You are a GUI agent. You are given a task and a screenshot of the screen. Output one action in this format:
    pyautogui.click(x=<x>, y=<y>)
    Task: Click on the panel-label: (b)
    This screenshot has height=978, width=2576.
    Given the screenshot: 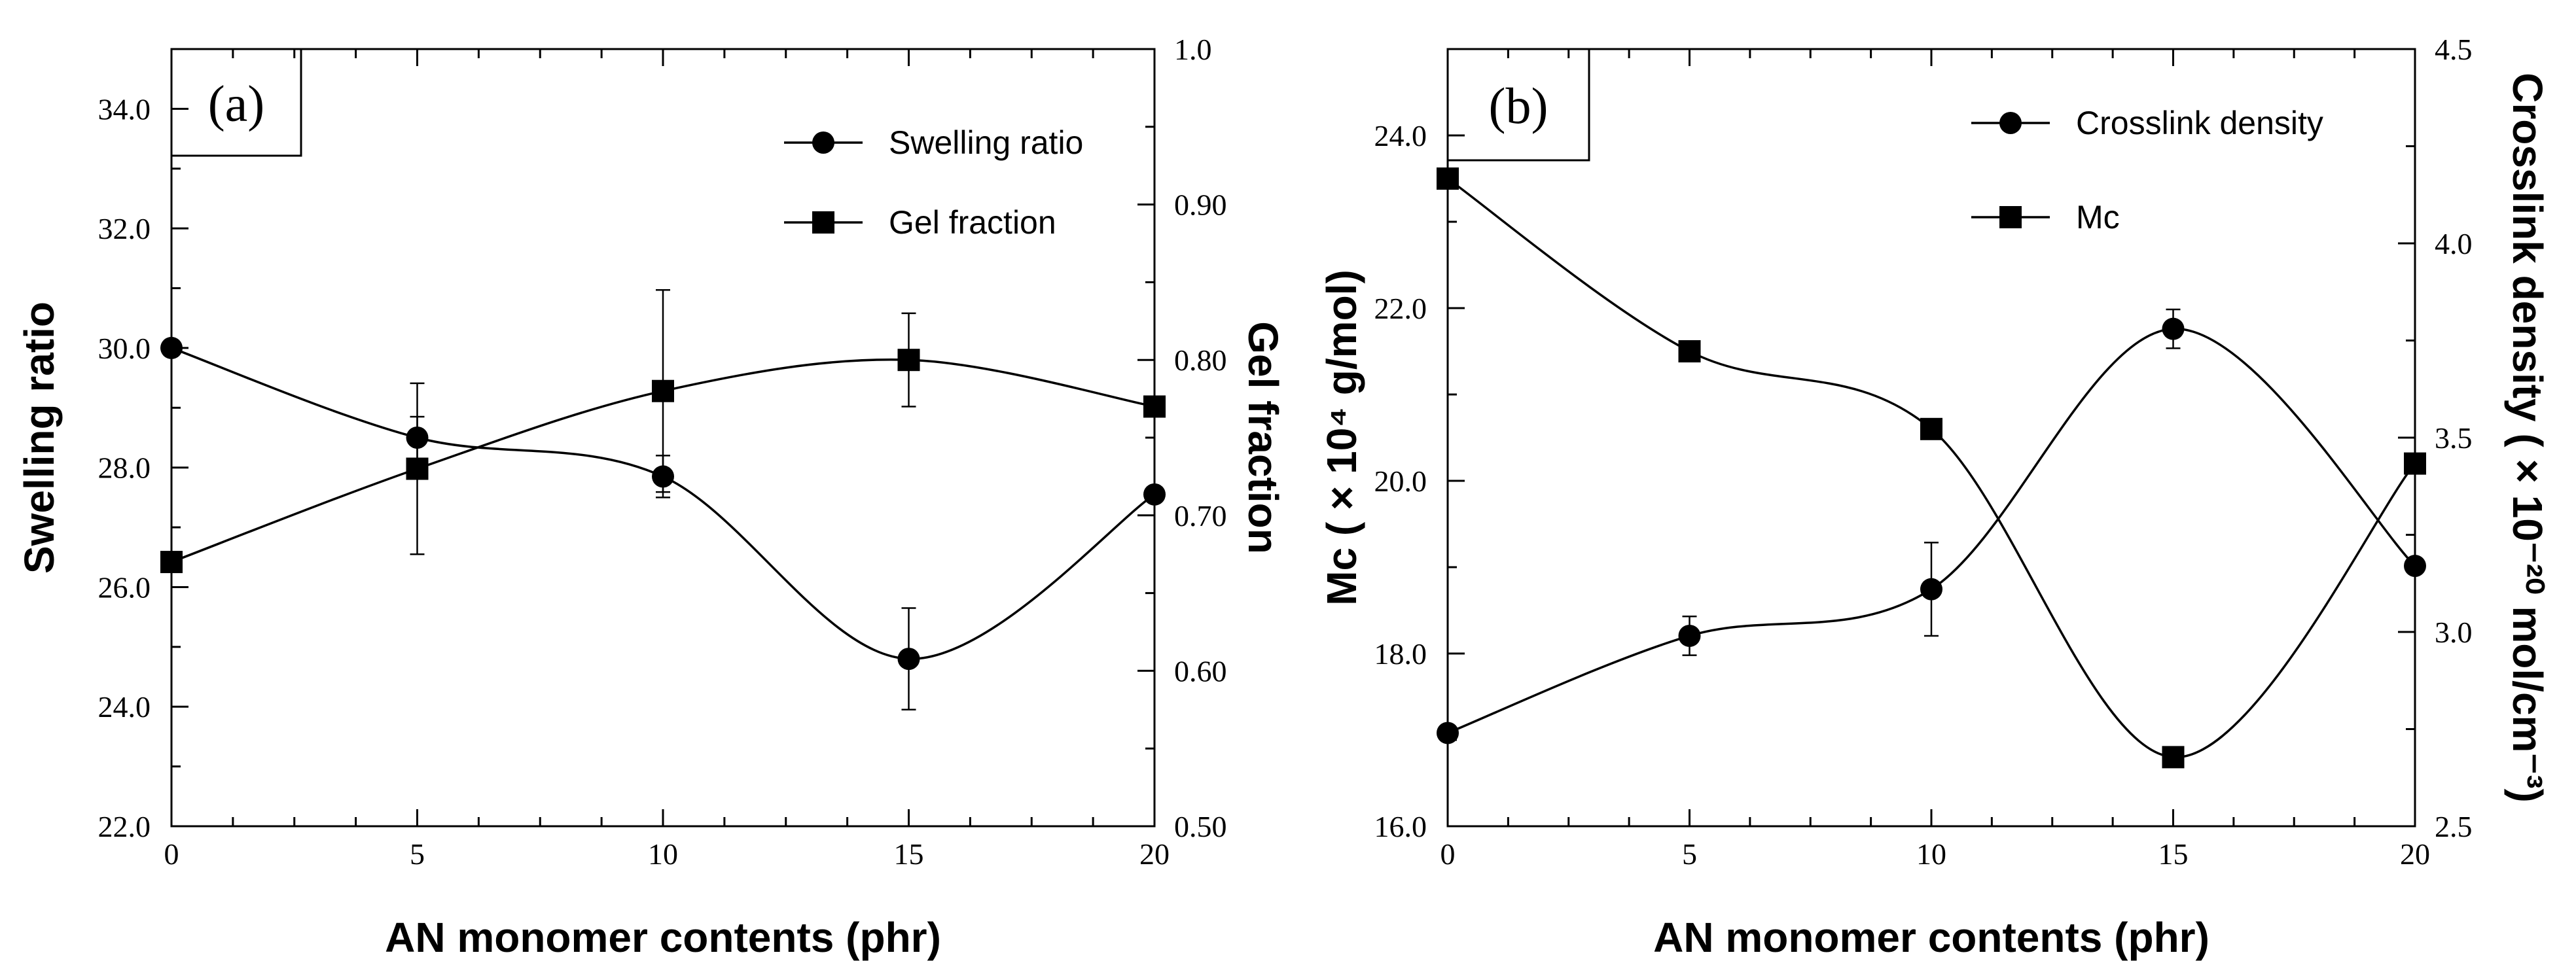 What is the action you would take?
    pyautogui.click(x=1518, y=105)
    